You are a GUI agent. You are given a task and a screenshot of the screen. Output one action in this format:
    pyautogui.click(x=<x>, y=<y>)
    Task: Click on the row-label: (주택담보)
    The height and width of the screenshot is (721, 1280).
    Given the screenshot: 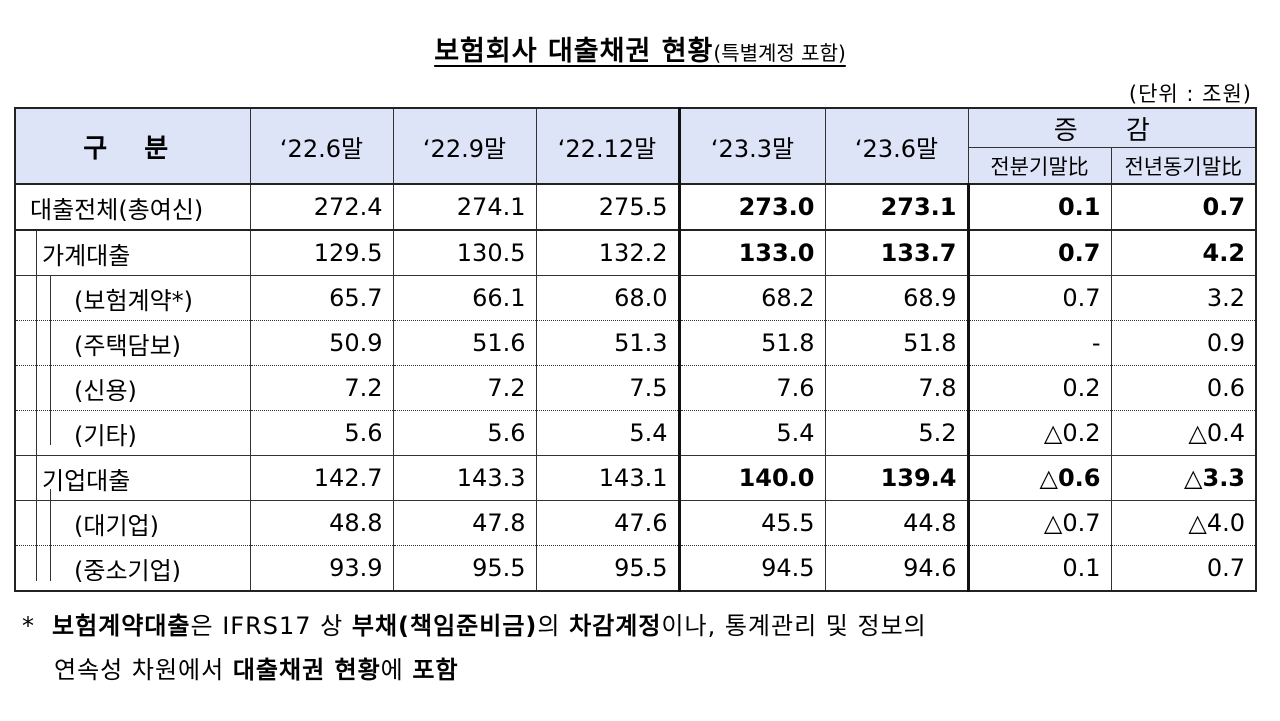 What is the action you would take?
    pyautogui.click(x=132, y=343)
    